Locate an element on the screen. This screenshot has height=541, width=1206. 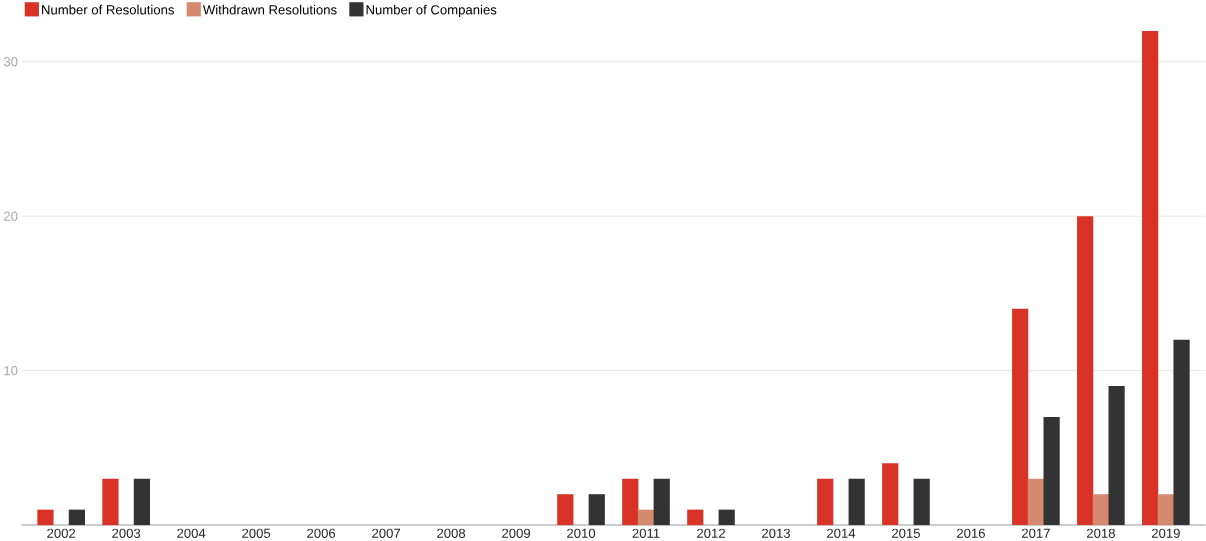
x-tick-label: 2014 is located at coordinates (841, 533).